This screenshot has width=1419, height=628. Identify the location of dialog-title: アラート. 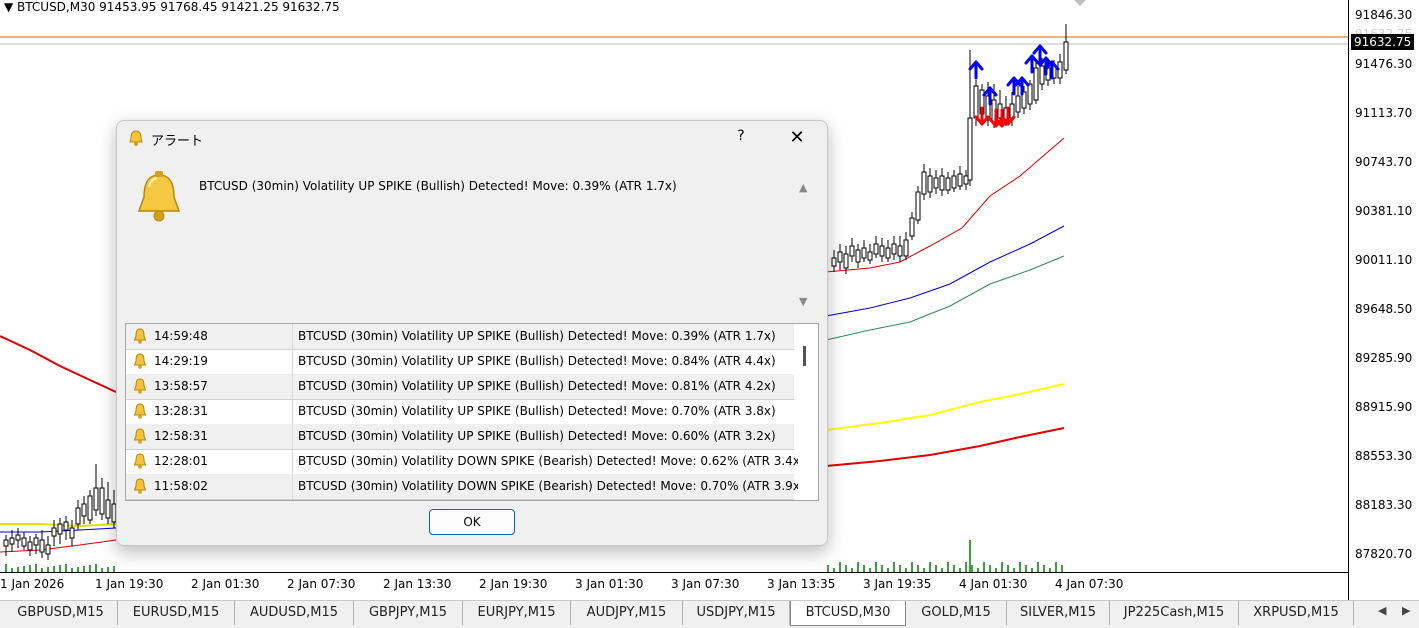
(177, 141).